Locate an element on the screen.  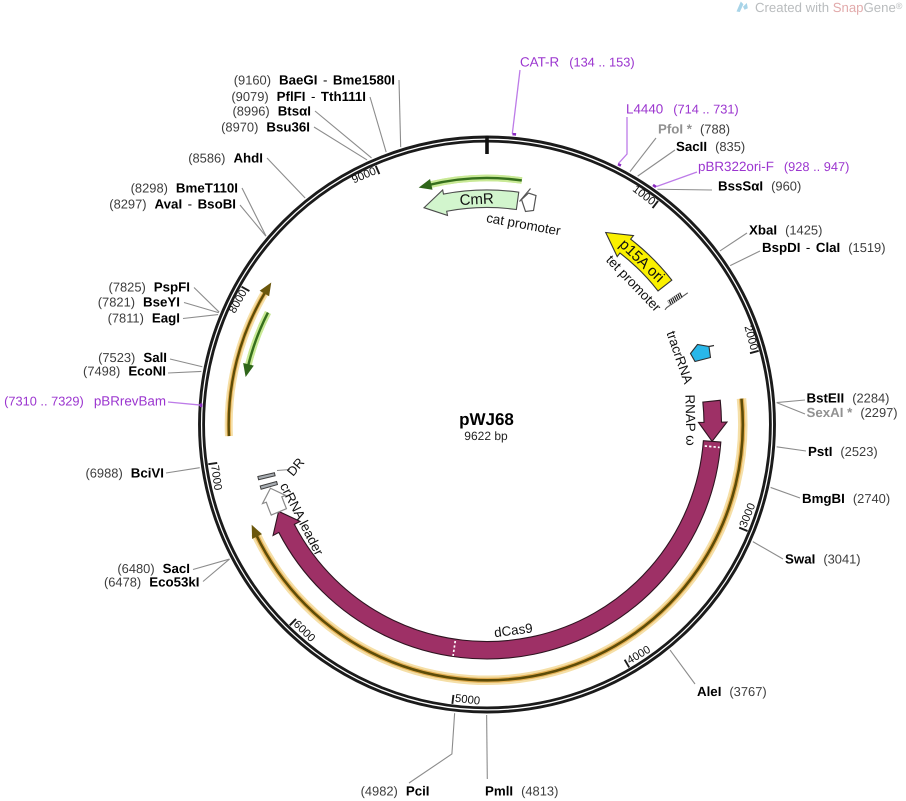
svg-text:SacII(835): SacII (835) is located at coordinates (710, 146).